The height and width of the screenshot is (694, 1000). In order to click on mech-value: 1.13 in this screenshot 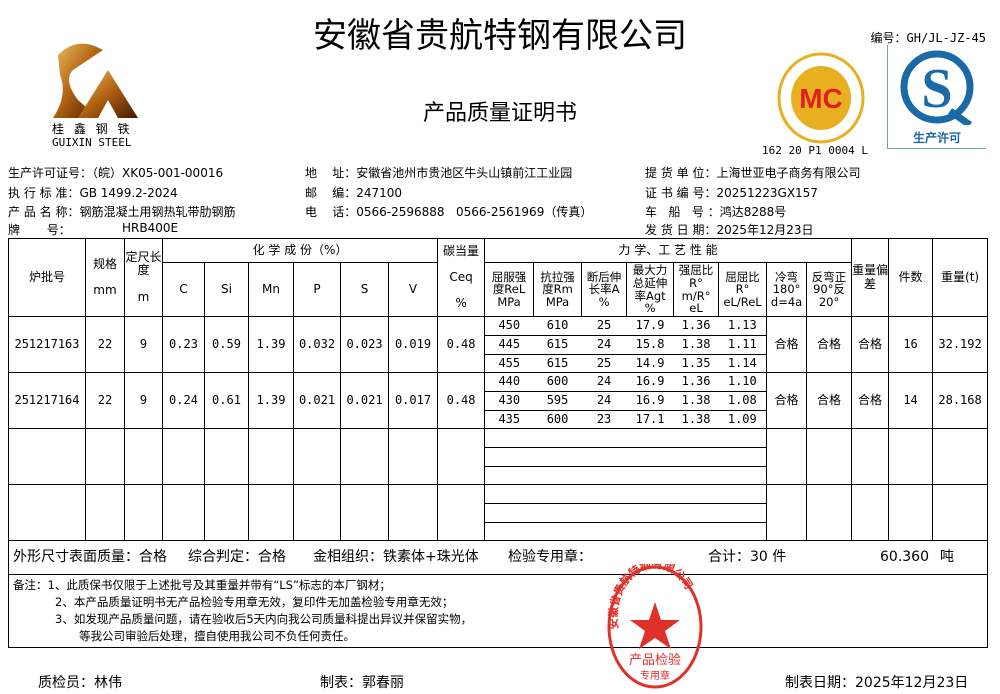, I will do `click(743, 326)`.